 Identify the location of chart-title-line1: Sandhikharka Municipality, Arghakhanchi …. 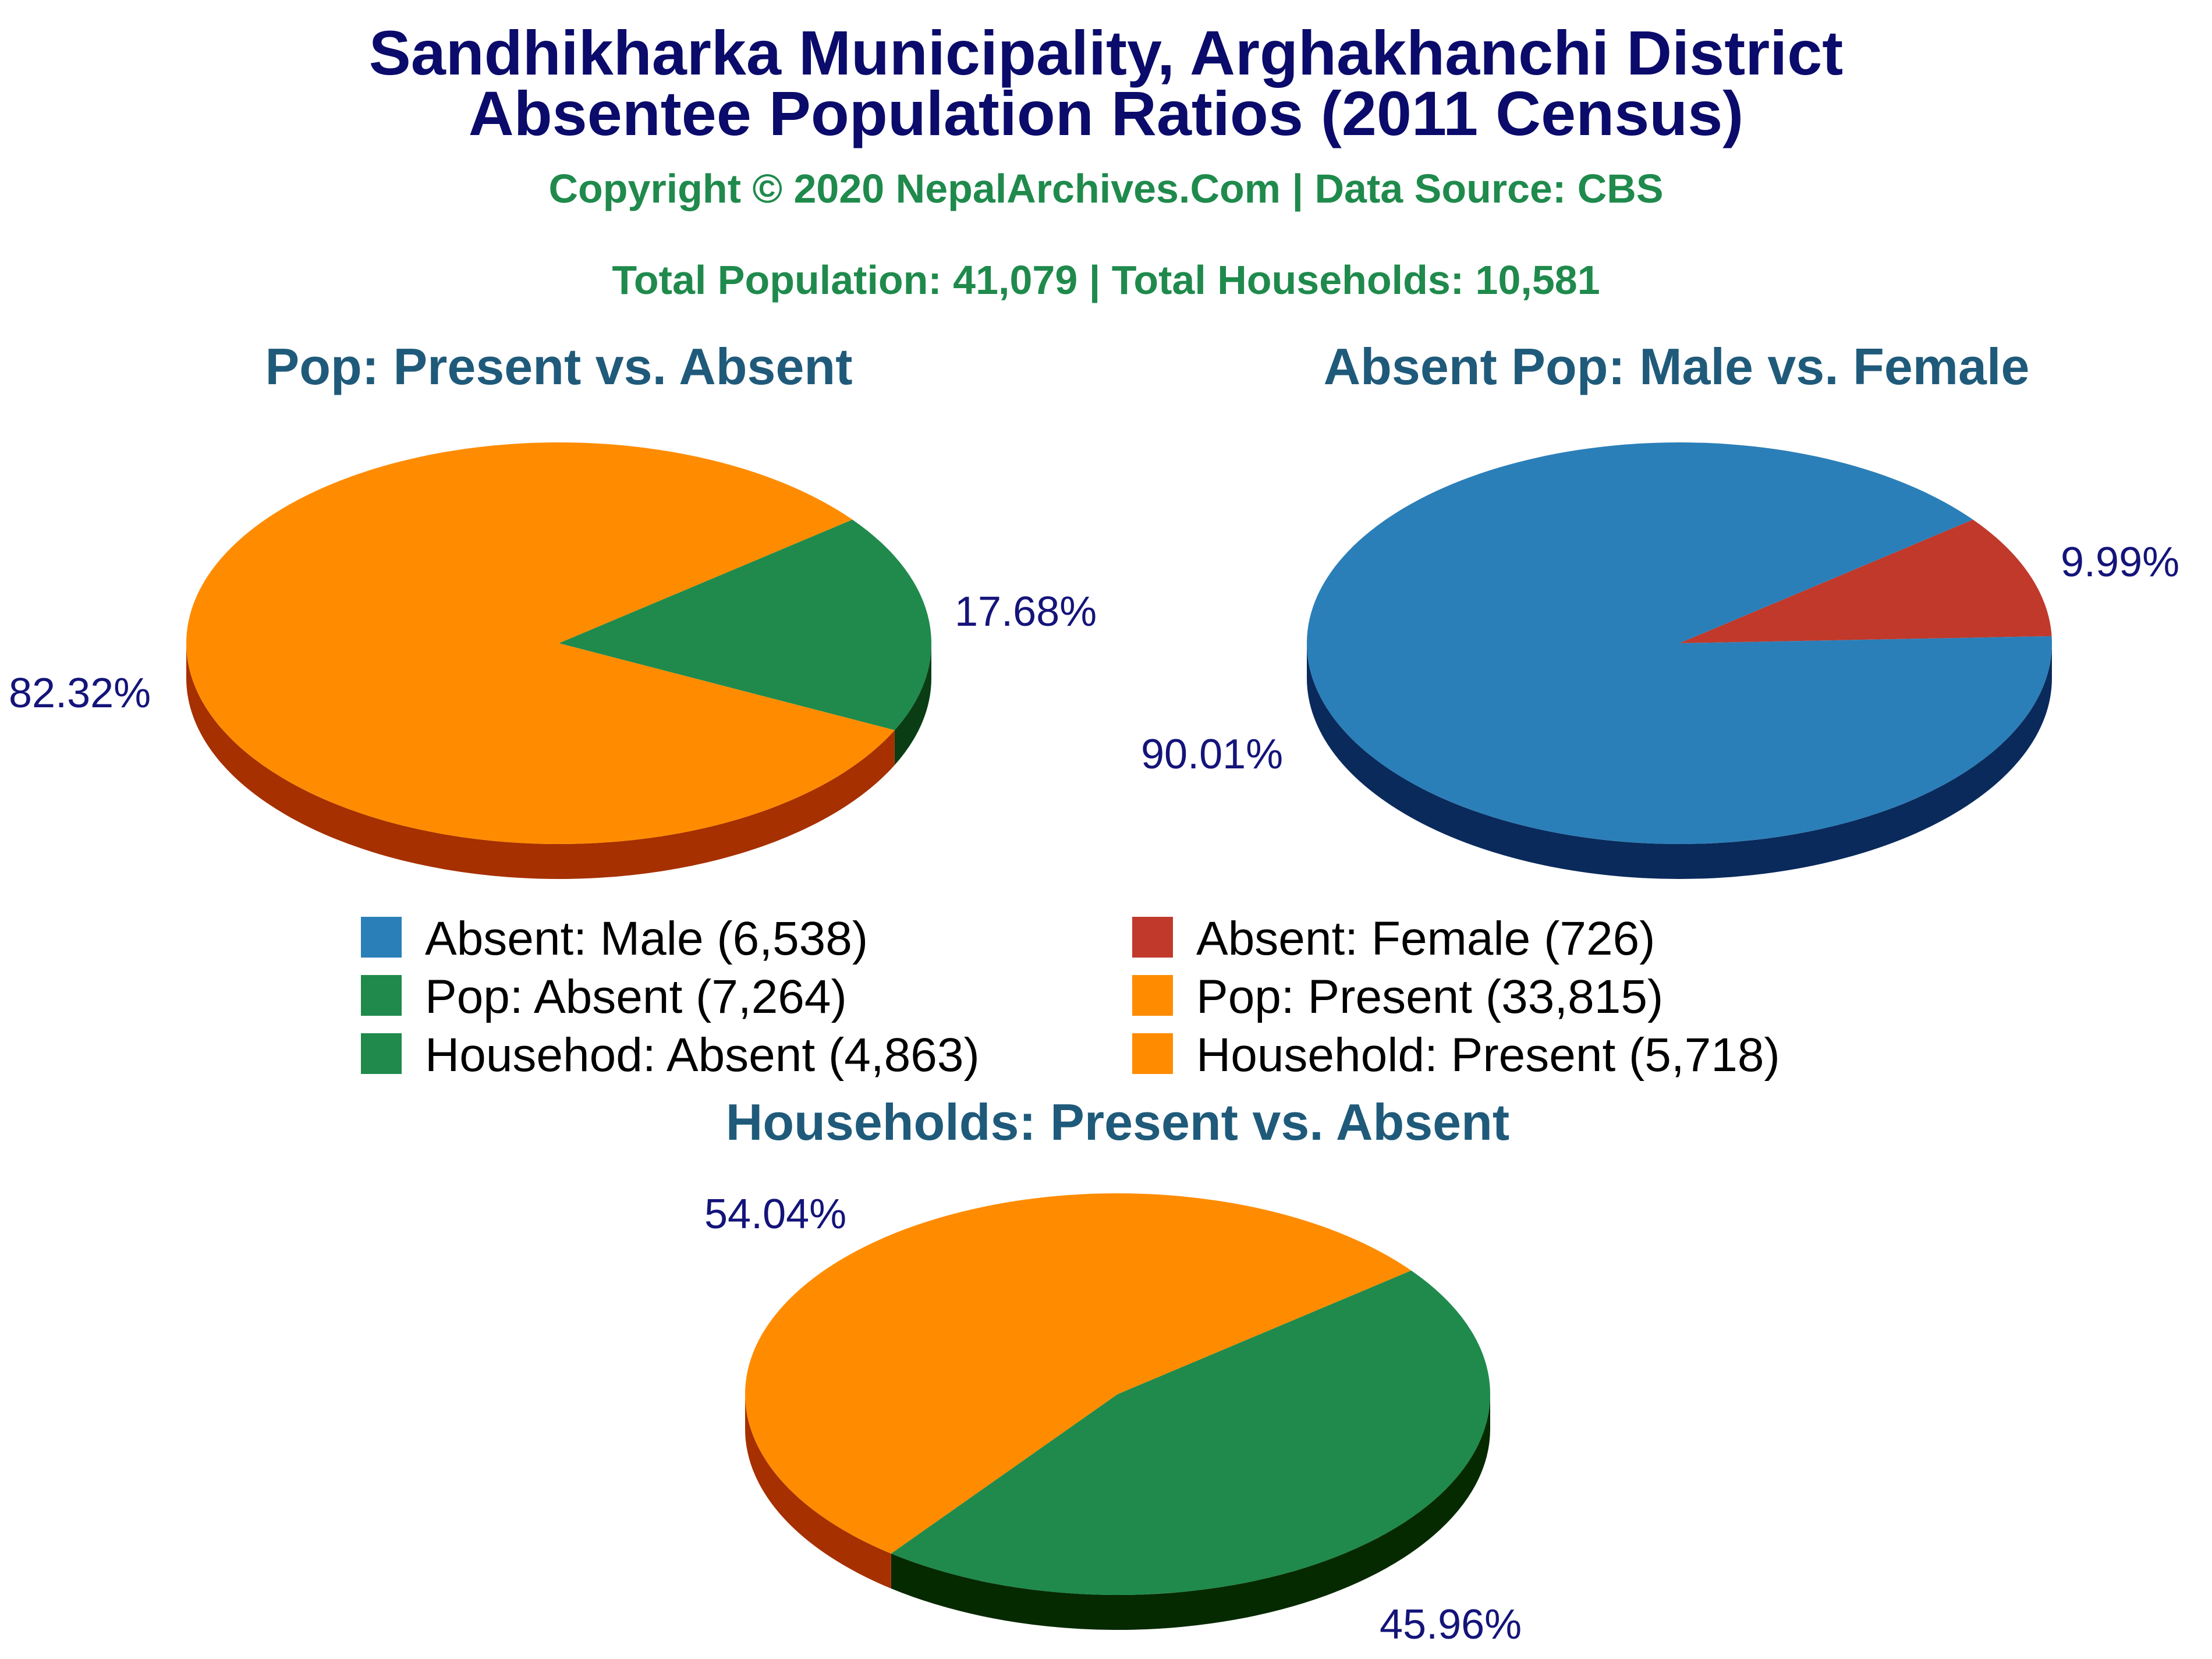
(1107, 52).